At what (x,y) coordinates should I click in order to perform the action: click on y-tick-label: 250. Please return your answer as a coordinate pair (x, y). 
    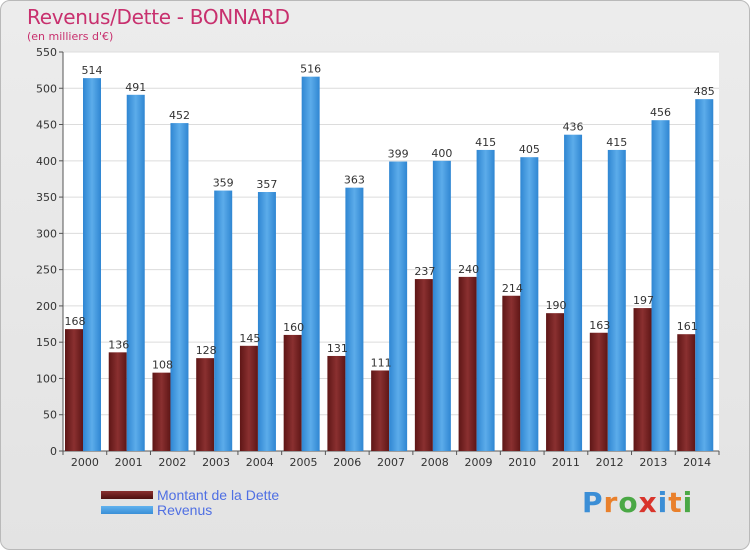
    Looking at the image, I should click on (46, 270).